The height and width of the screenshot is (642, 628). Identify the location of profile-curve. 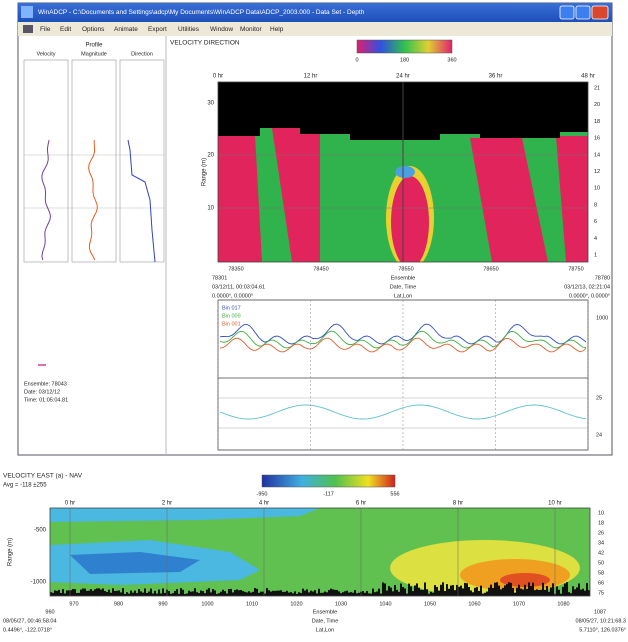
(141, 201).